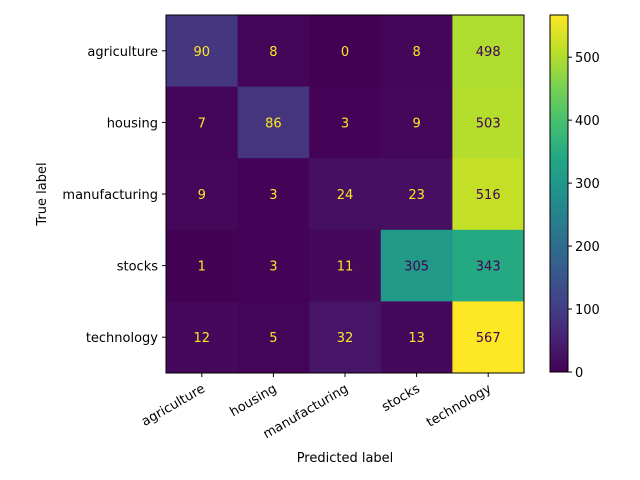  I want to click on heatmap-cell-r4-c4, so click(488, 337).